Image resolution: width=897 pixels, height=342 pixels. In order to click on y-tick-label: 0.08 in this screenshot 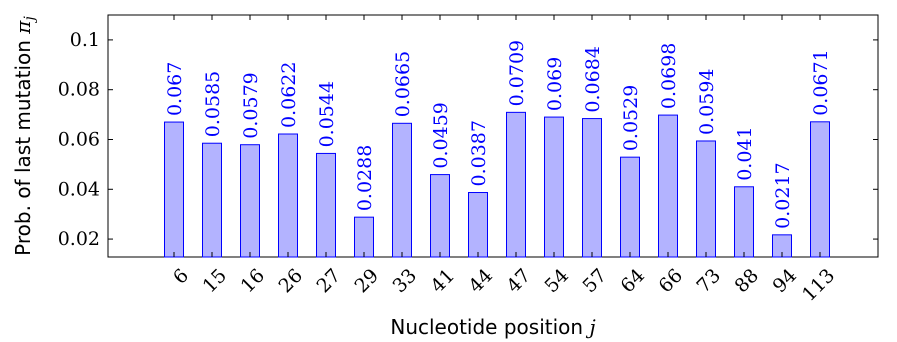, I will do `click(79, 90)`.